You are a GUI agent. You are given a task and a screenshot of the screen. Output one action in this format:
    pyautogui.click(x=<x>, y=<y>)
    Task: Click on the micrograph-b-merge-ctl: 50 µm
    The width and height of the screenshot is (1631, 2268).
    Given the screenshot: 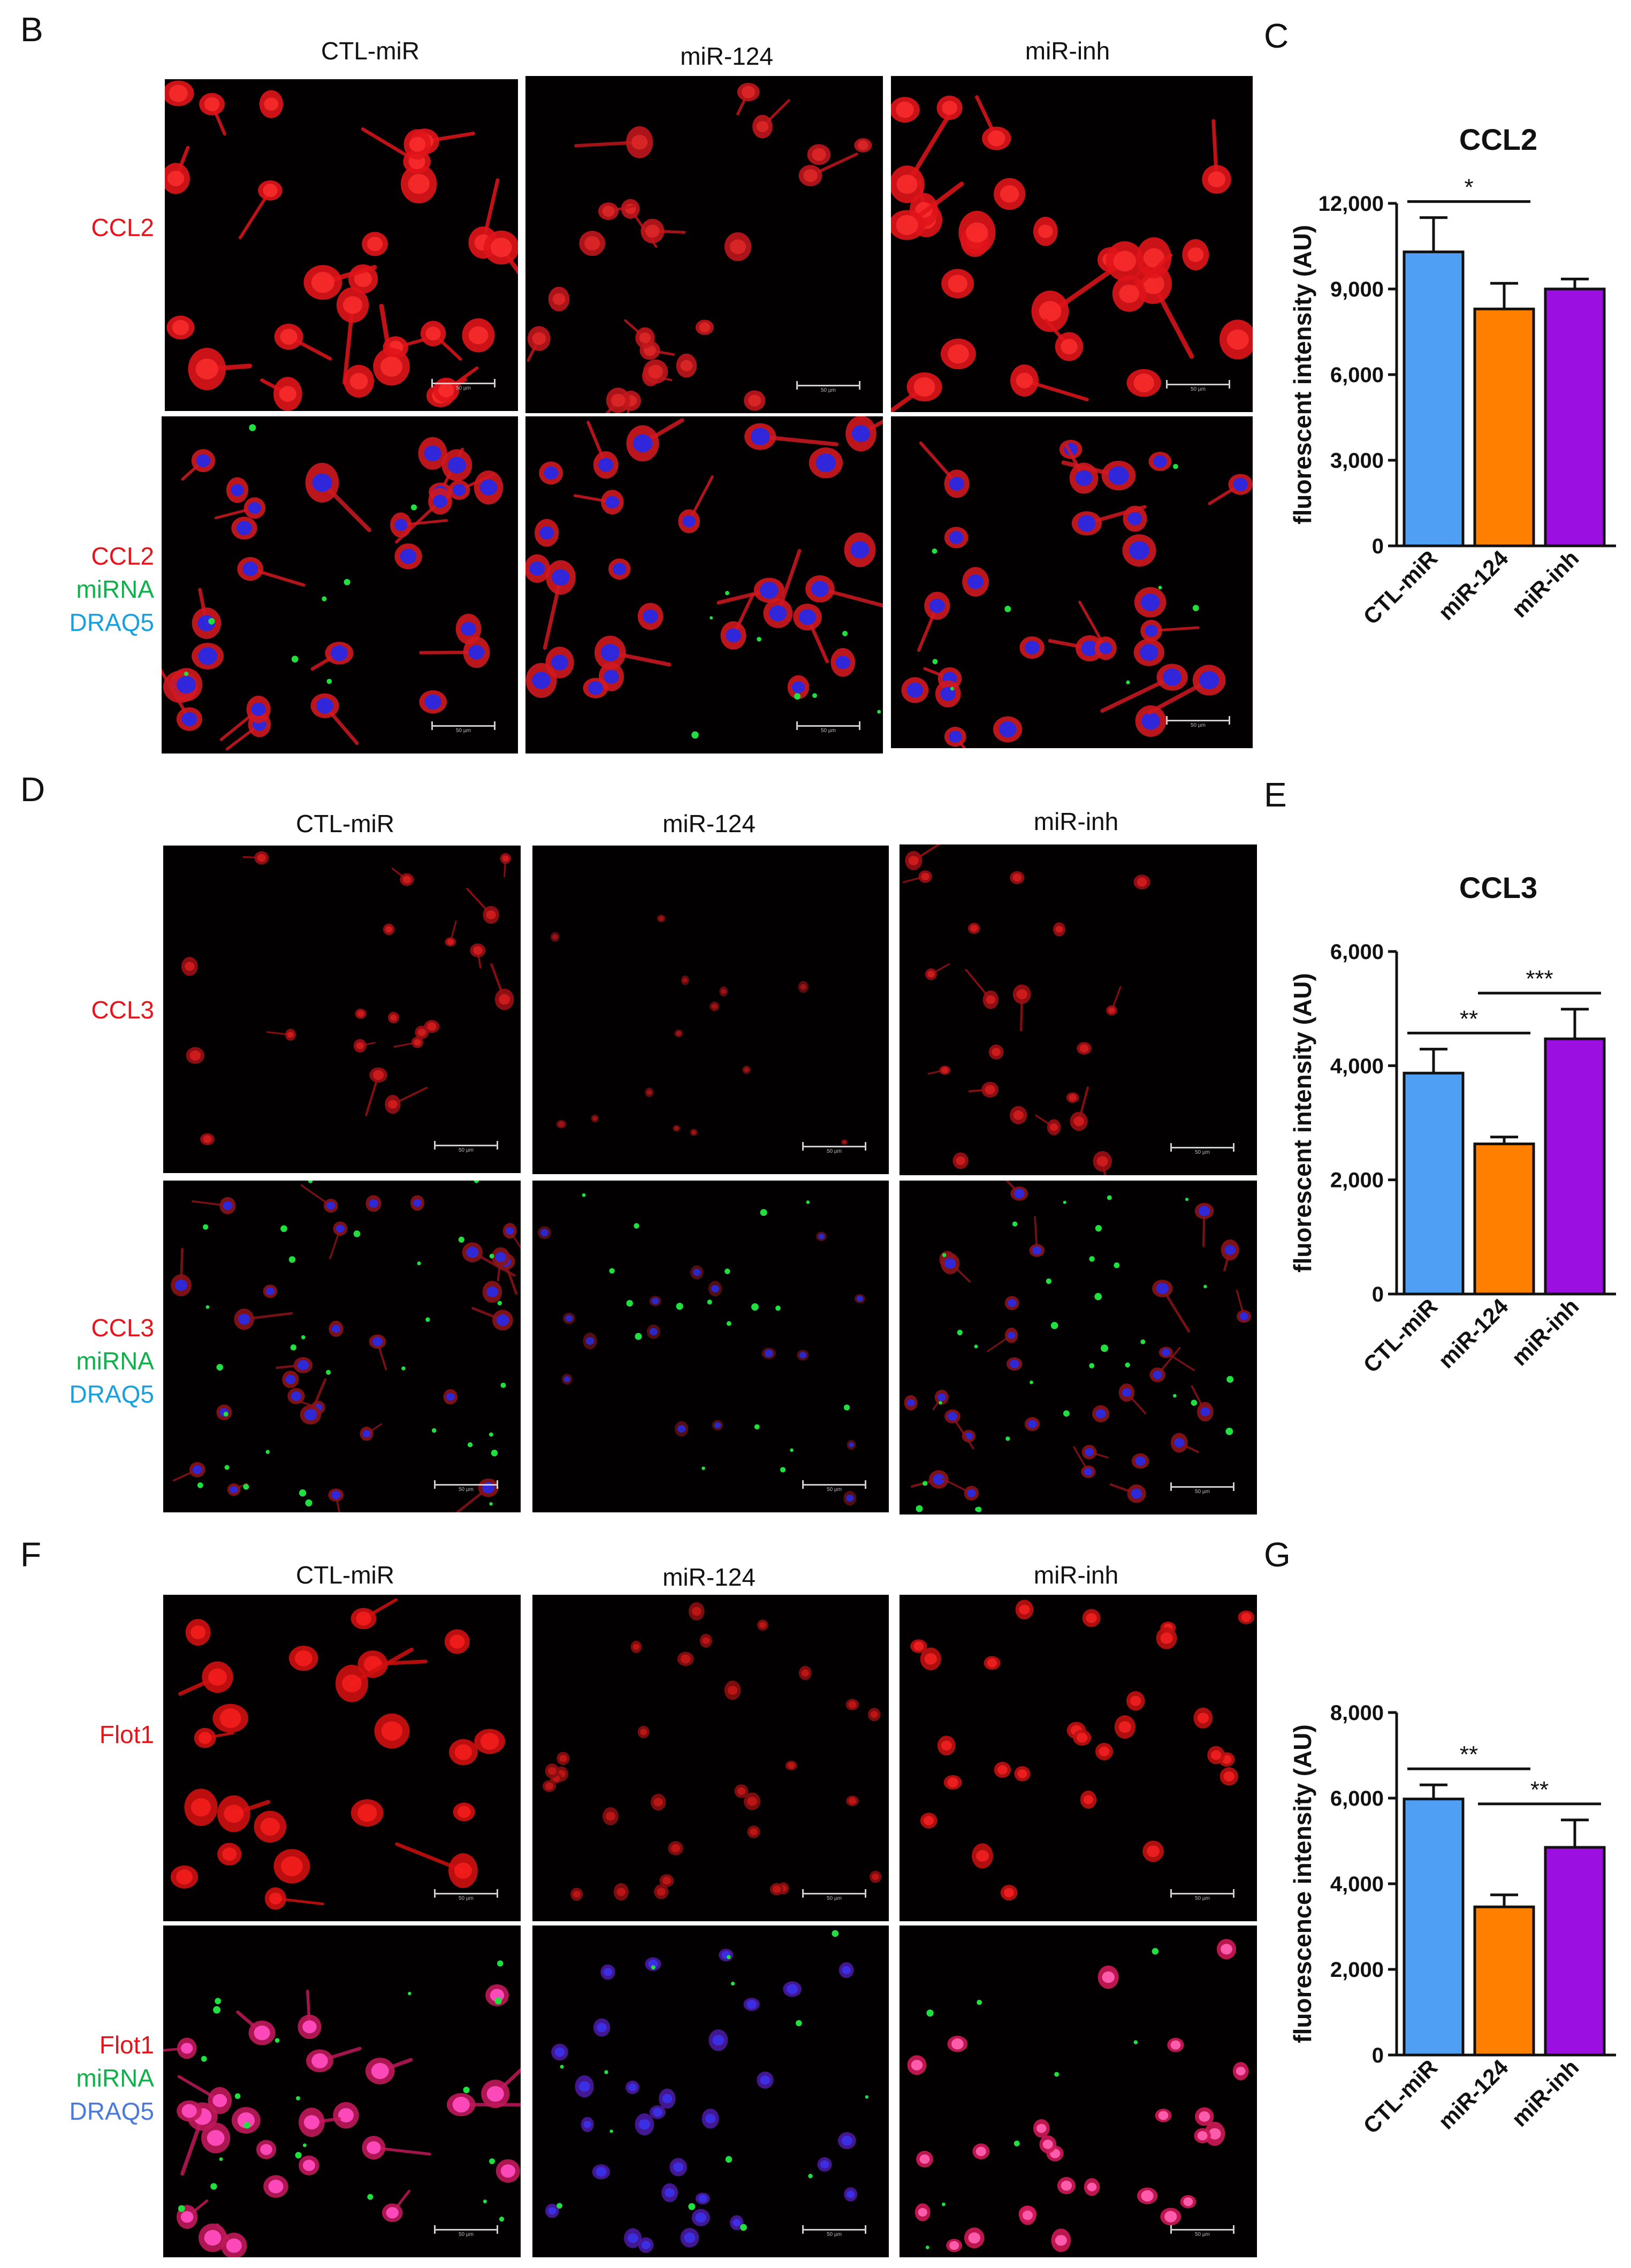 What is the action you would take?
    pyautogui.click(x=340, y=585)
    